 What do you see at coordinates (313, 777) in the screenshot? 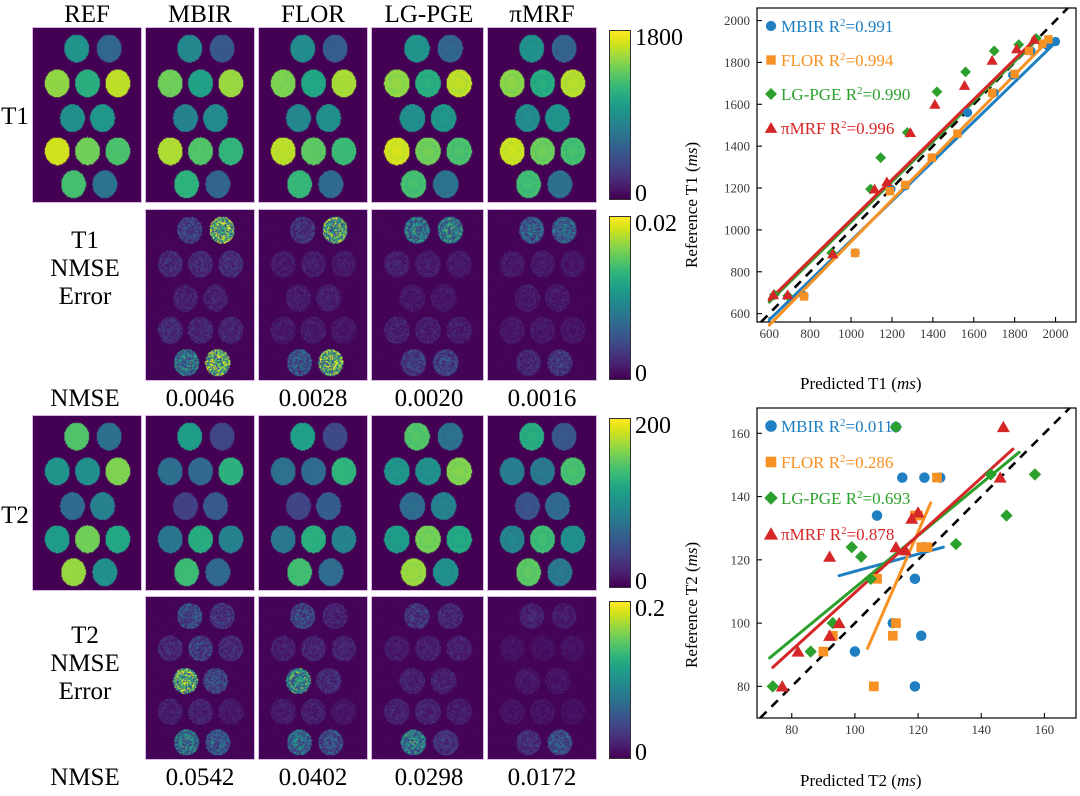
I see `nmse-t2-flor: 0.0402` at bounding box center [313, 777].